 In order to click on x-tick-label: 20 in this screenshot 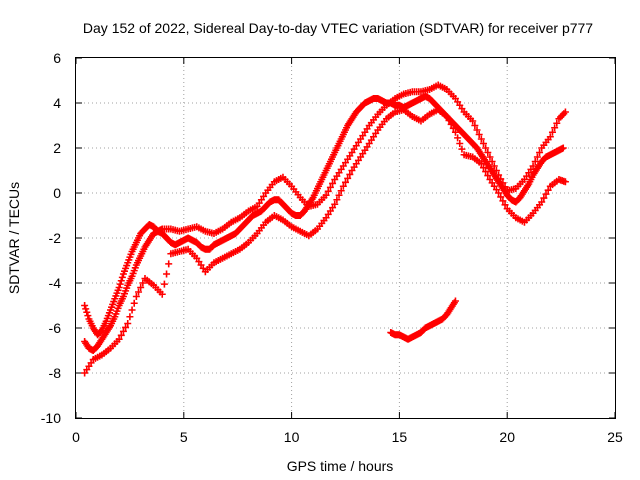, I will do `click(507, 437)`.